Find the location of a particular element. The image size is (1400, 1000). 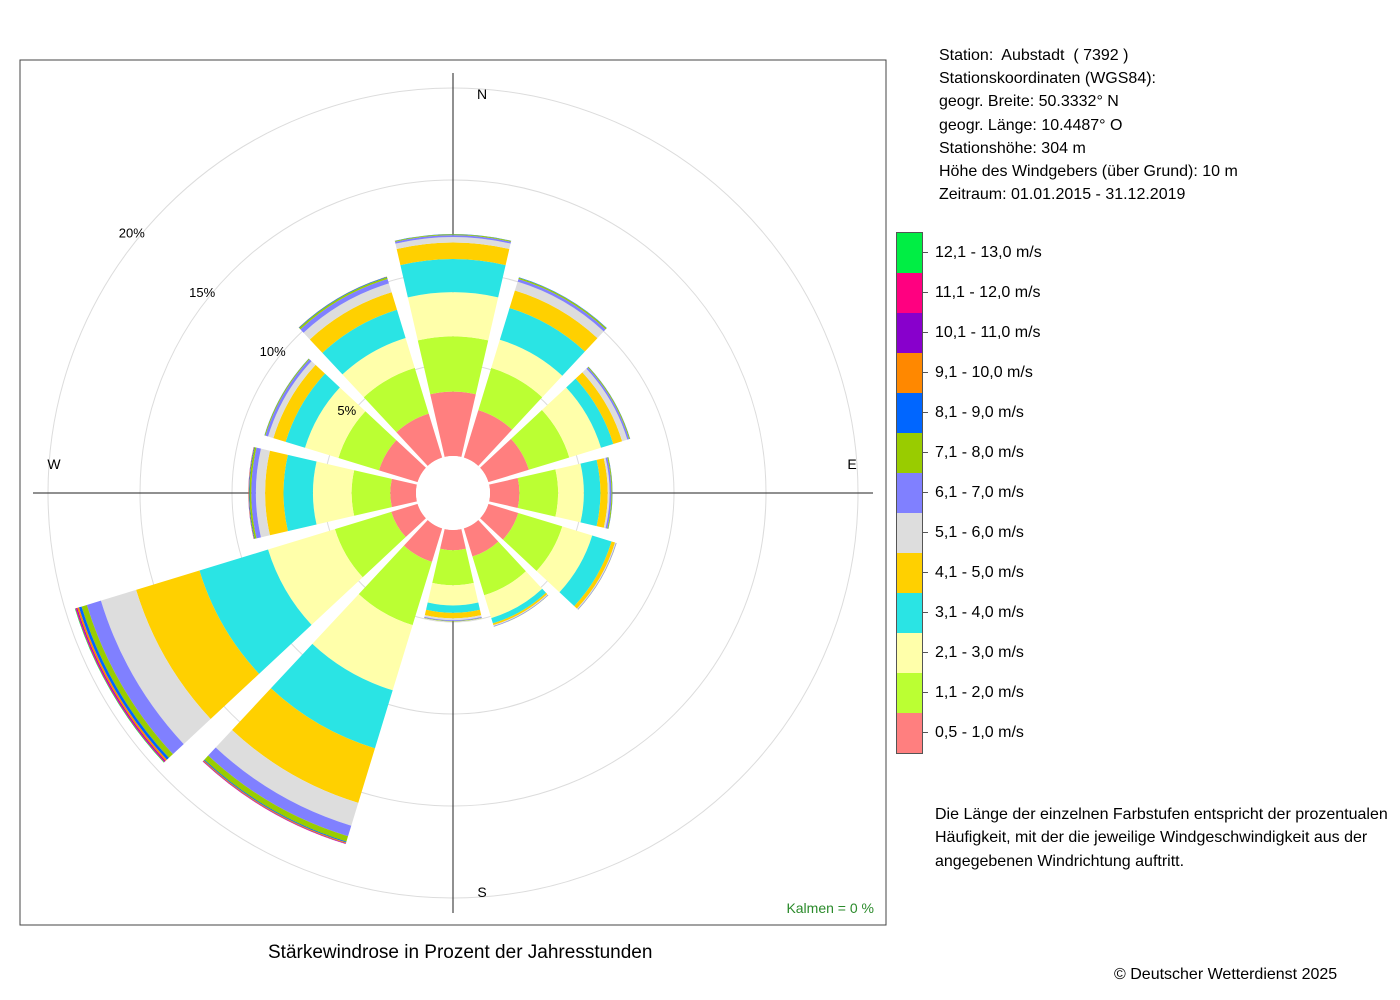

station-latitude: geogr. Breite: 50.3332° N is located at coordinates (1029, 102).